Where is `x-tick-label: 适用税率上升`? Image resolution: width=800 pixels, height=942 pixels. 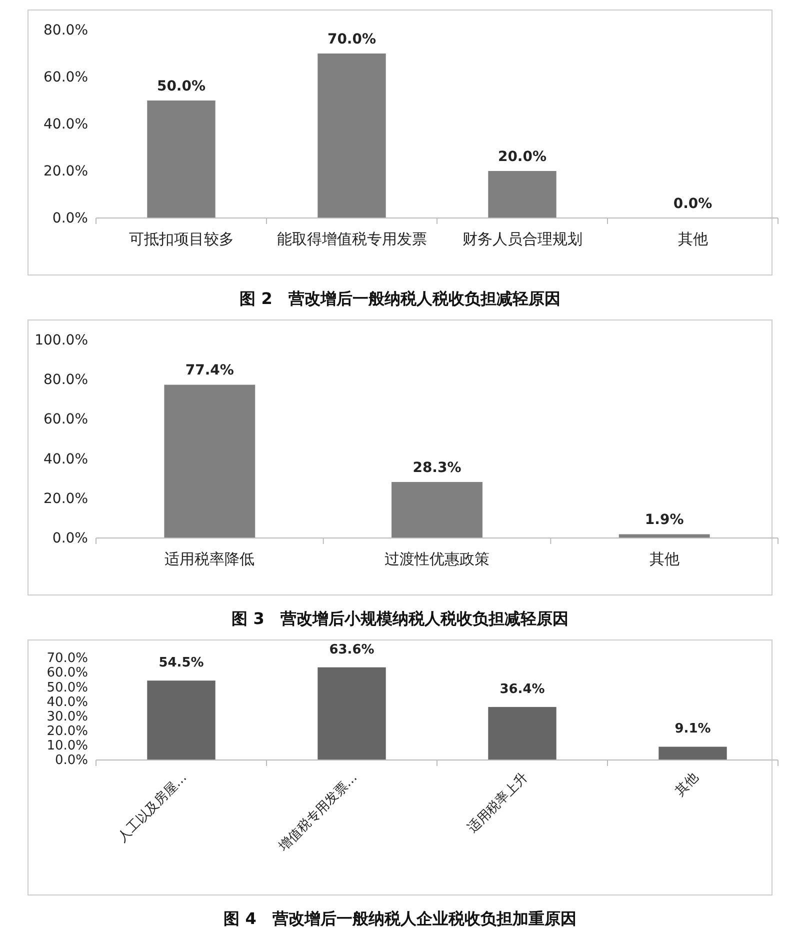
x-tick-label: 适用税率上升 is located at coordinates (498, 803).